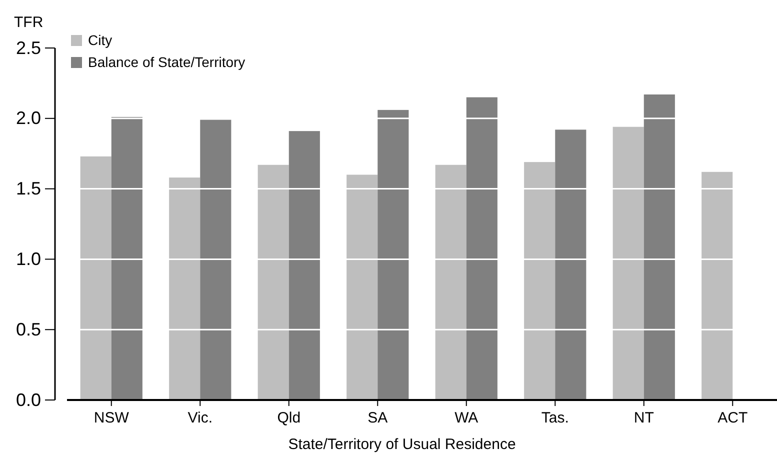  What do you see at coordinates (200, 418) in the screenshot?
I see `x-tick-label: Vic.` at bounding box center [200, 418].